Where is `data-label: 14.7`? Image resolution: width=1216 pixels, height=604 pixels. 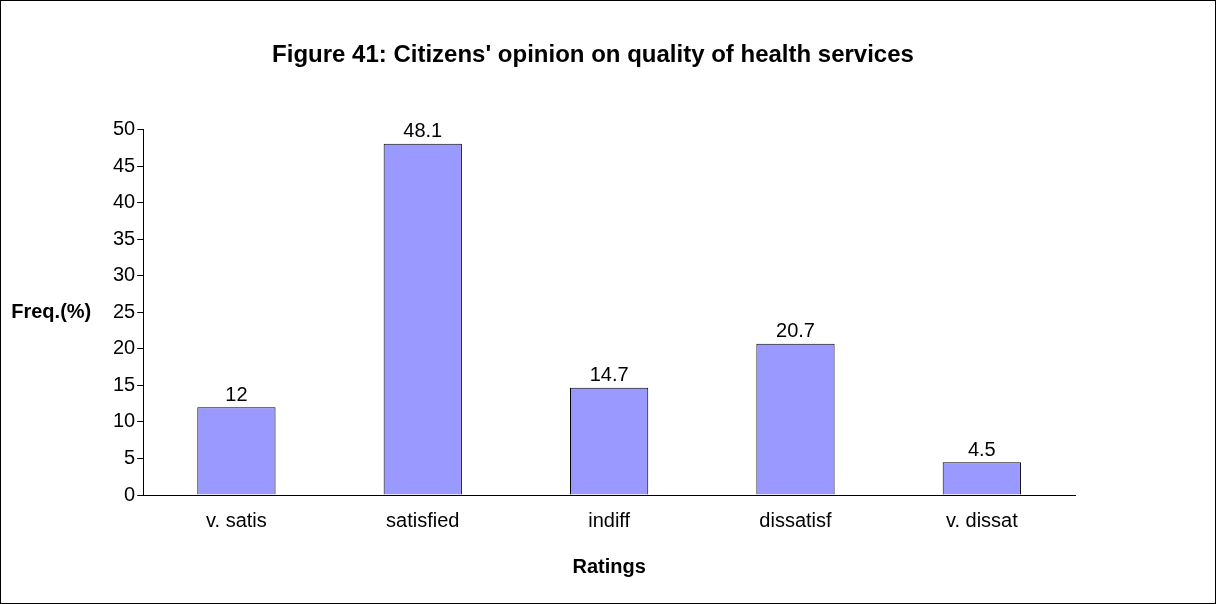
data-label: 14.7 is located at coordinates (609, 374).